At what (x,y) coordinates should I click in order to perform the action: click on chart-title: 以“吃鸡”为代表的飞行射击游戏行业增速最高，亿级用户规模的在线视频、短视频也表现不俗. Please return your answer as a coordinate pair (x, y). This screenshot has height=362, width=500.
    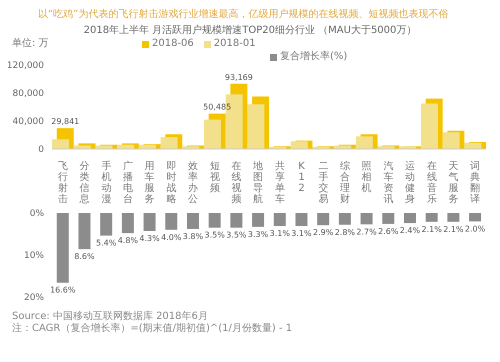
    Looking at the image, I should click on (243, 15).